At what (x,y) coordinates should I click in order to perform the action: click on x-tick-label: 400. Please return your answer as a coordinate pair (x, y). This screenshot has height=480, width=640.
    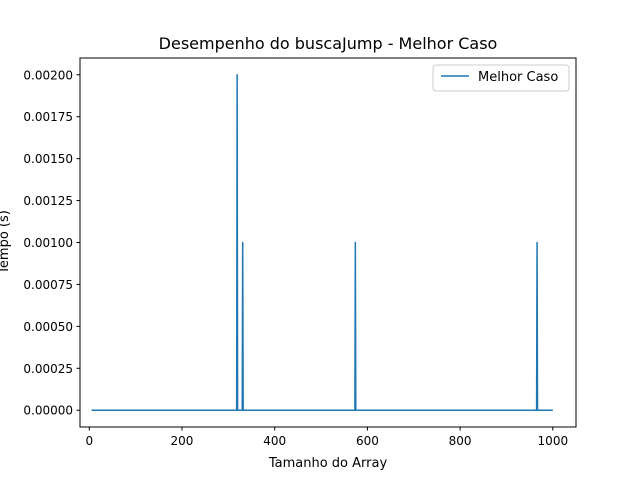
    Looking at the image, I should click on (274, 441).